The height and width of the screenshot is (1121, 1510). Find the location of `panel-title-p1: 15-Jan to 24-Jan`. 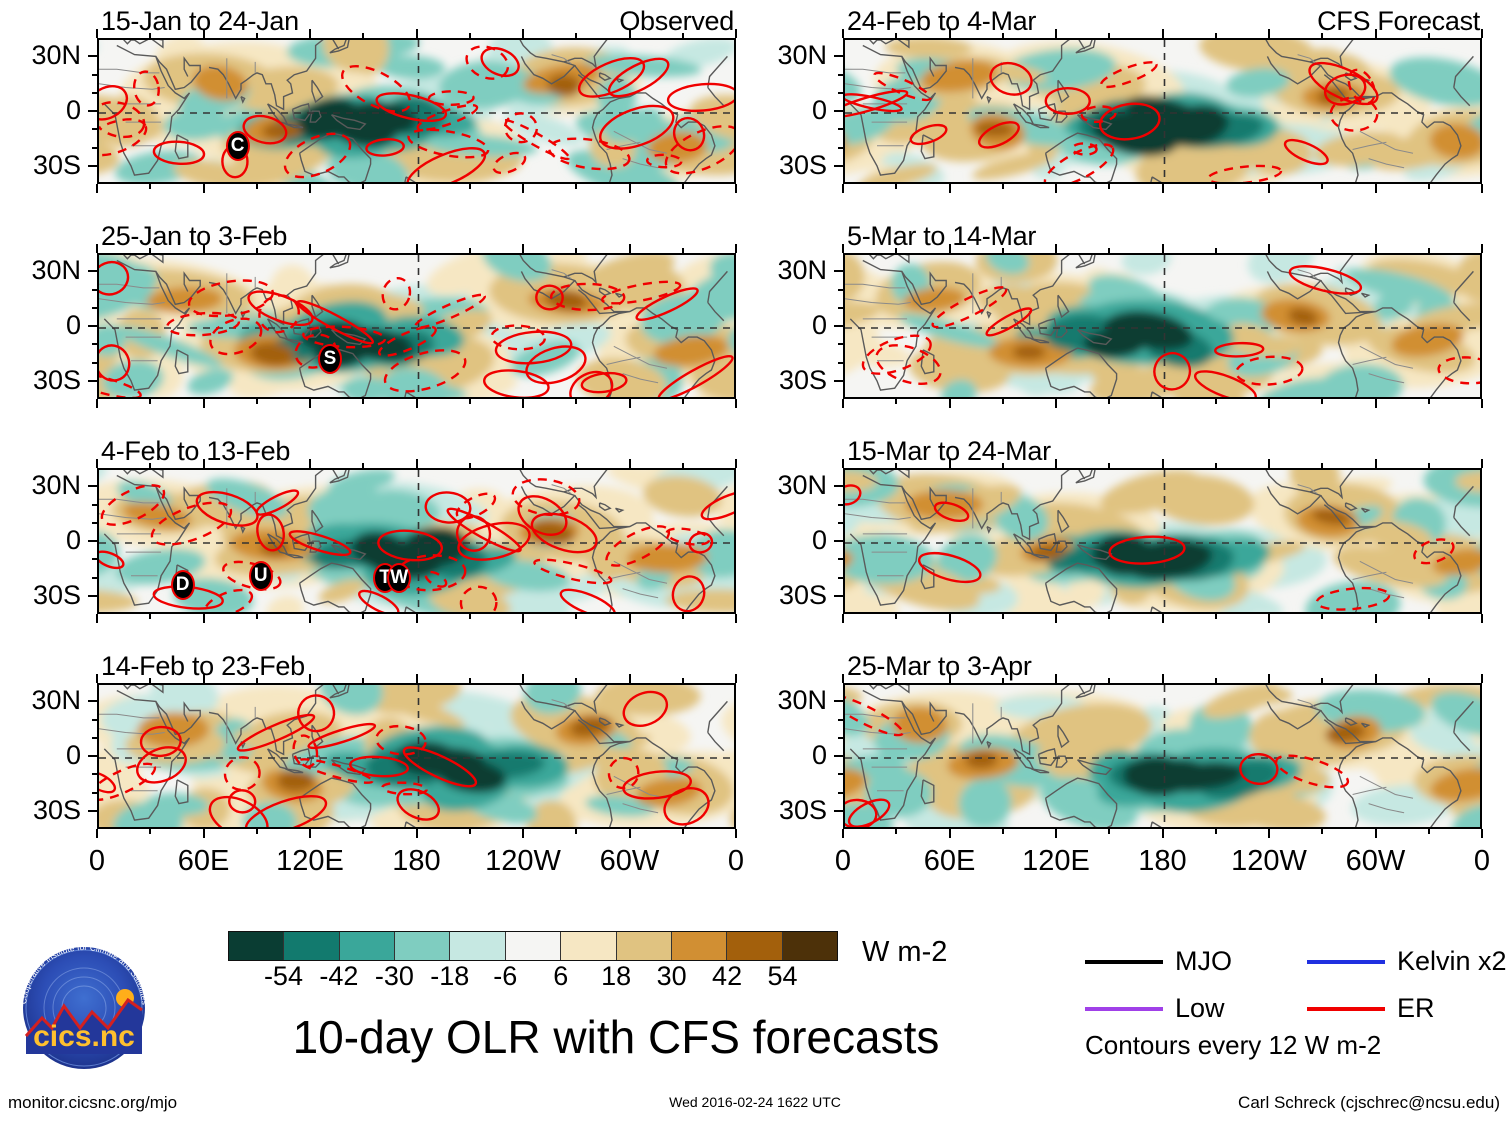

panel-title-p1: 15-Jan to 24-Jan is located at coordinates (200, 21).